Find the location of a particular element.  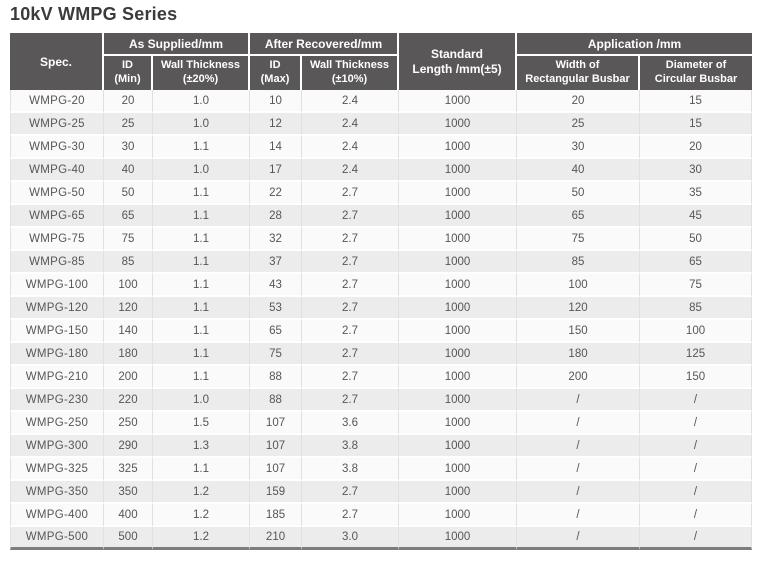

cell-width_rectangular_busbar: 180 is located at coordinates (579, 354).